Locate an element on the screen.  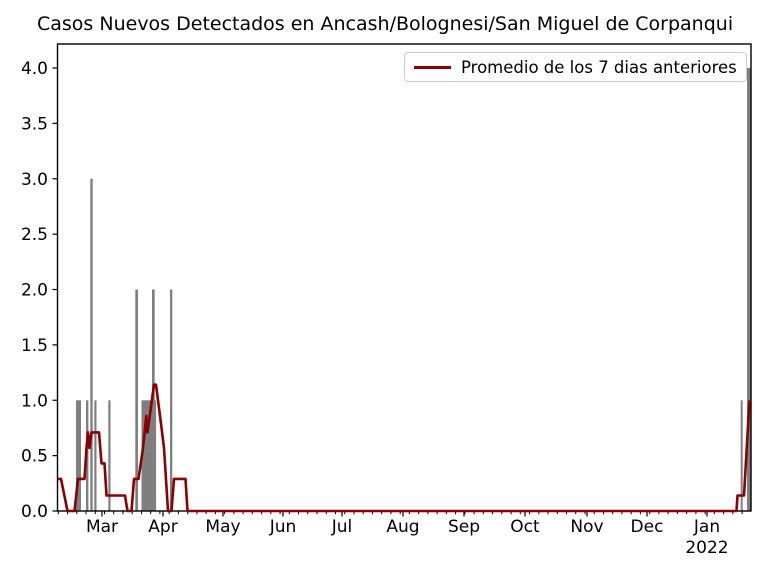
x-tick-label: Dec is located at coordinates (647, 527).